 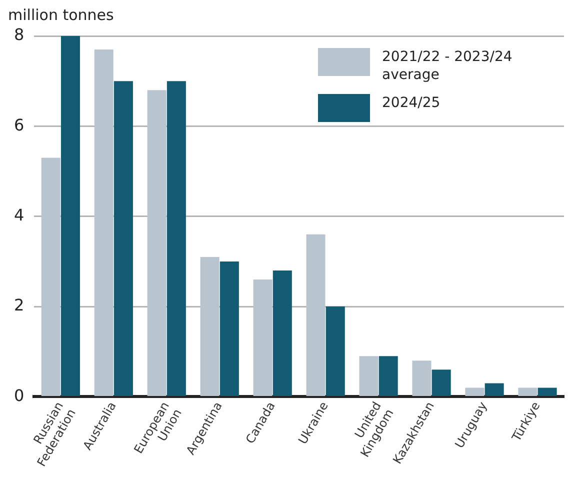 I want to click on legend-label: 2024/25, so click(x=412, y=103).